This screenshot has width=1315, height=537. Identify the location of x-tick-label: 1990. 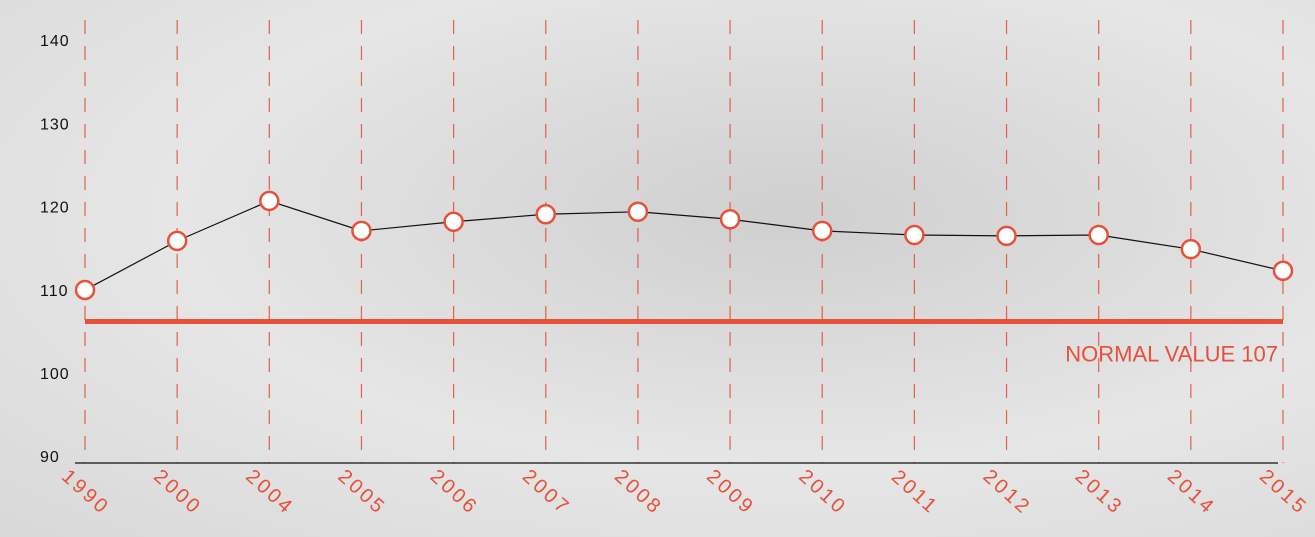
(85, 492).